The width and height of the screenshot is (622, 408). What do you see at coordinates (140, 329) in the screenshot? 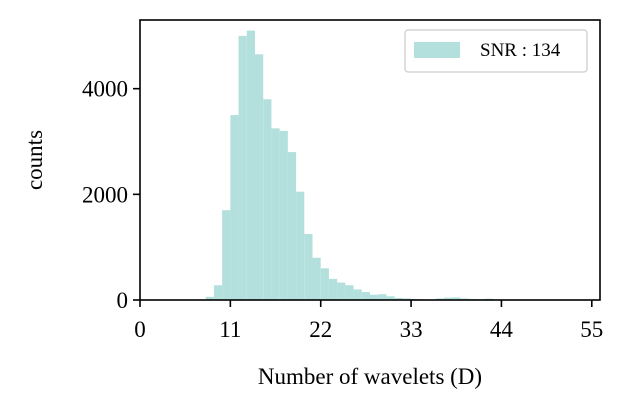
I see `x-tick-label: 0` at bounding box center [140, 329].